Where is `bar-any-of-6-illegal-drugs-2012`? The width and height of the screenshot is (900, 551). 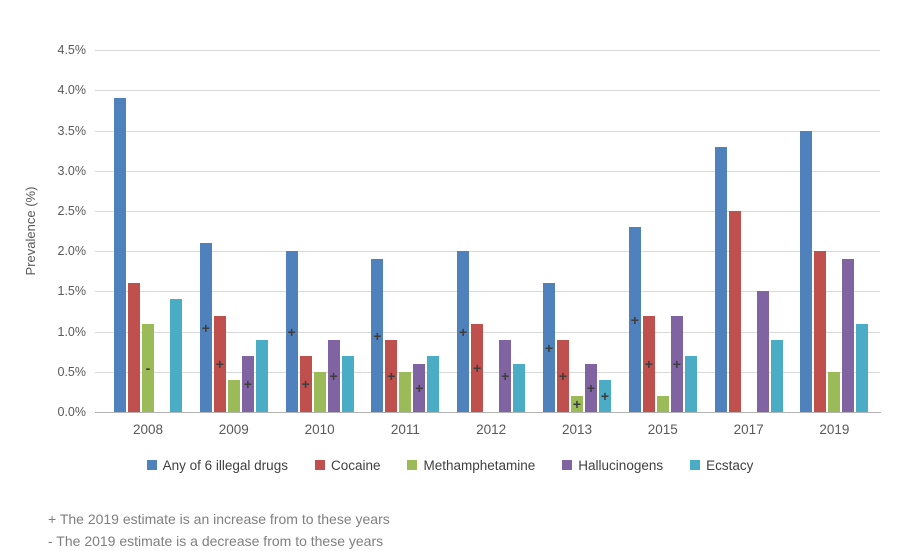 bar-any-of-6-illegal-drugs-2012 is located at coordinates (463, 331).